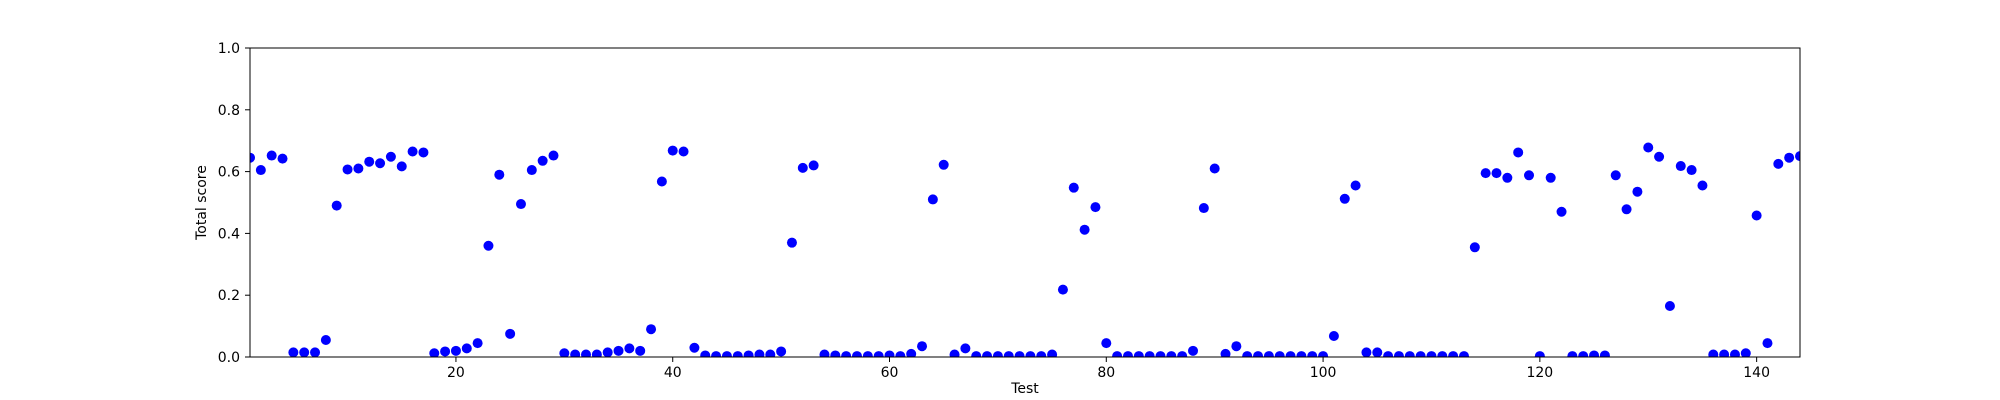 The height and width of the screenshot is (400, 2000). Describe the element at coordinates (1108, 369) in the screenshot. I see `x-axis-ticks: 20 40 60 80 100 120 140` at that location.